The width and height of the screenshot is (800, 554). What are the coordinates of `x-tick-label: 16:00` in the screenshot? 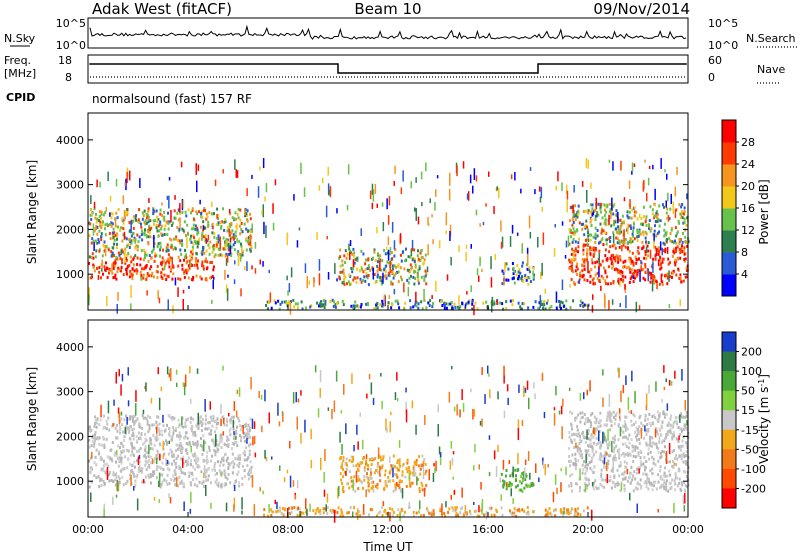 It's located at (488, 529).